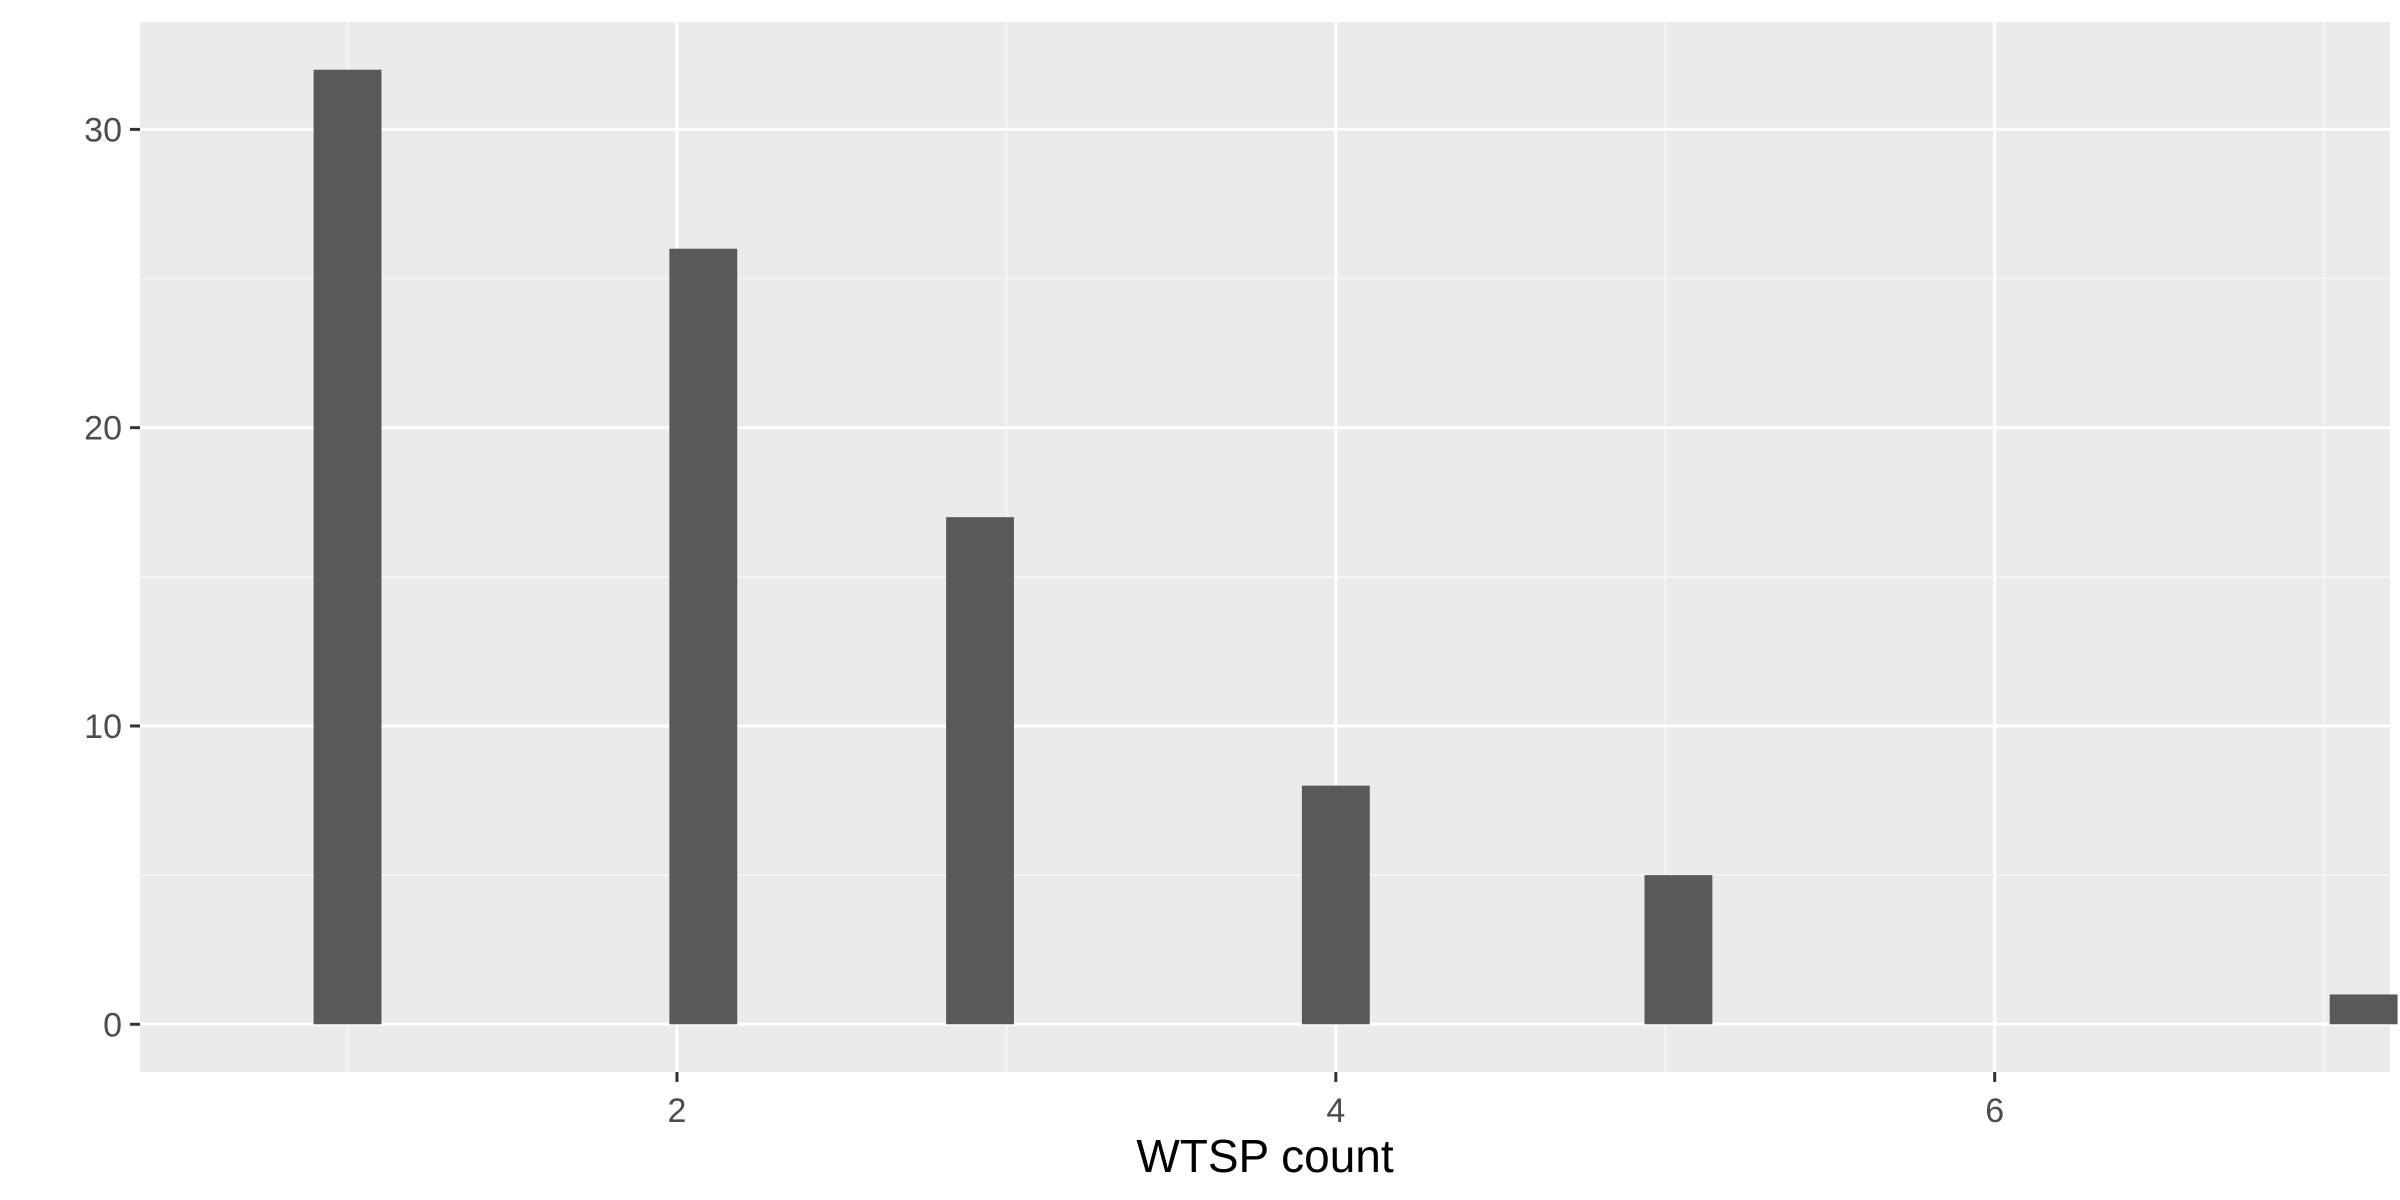 The height and width of the screenshot is (1200, 2400). What do you see at coordinates (1335, 1111) in the screenshot?
I see `x-tick-label: 4` at bounding box center [1335, 1111].